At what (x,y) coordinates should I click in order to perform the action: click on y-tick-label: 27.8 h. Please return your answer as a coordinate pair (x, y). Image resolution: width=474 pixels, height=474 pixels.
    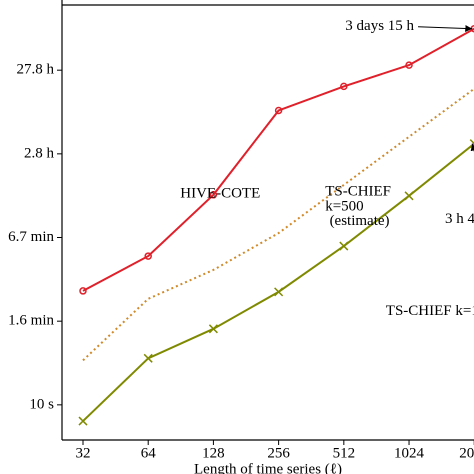
    Looking at the image, I should click on (36, 70).